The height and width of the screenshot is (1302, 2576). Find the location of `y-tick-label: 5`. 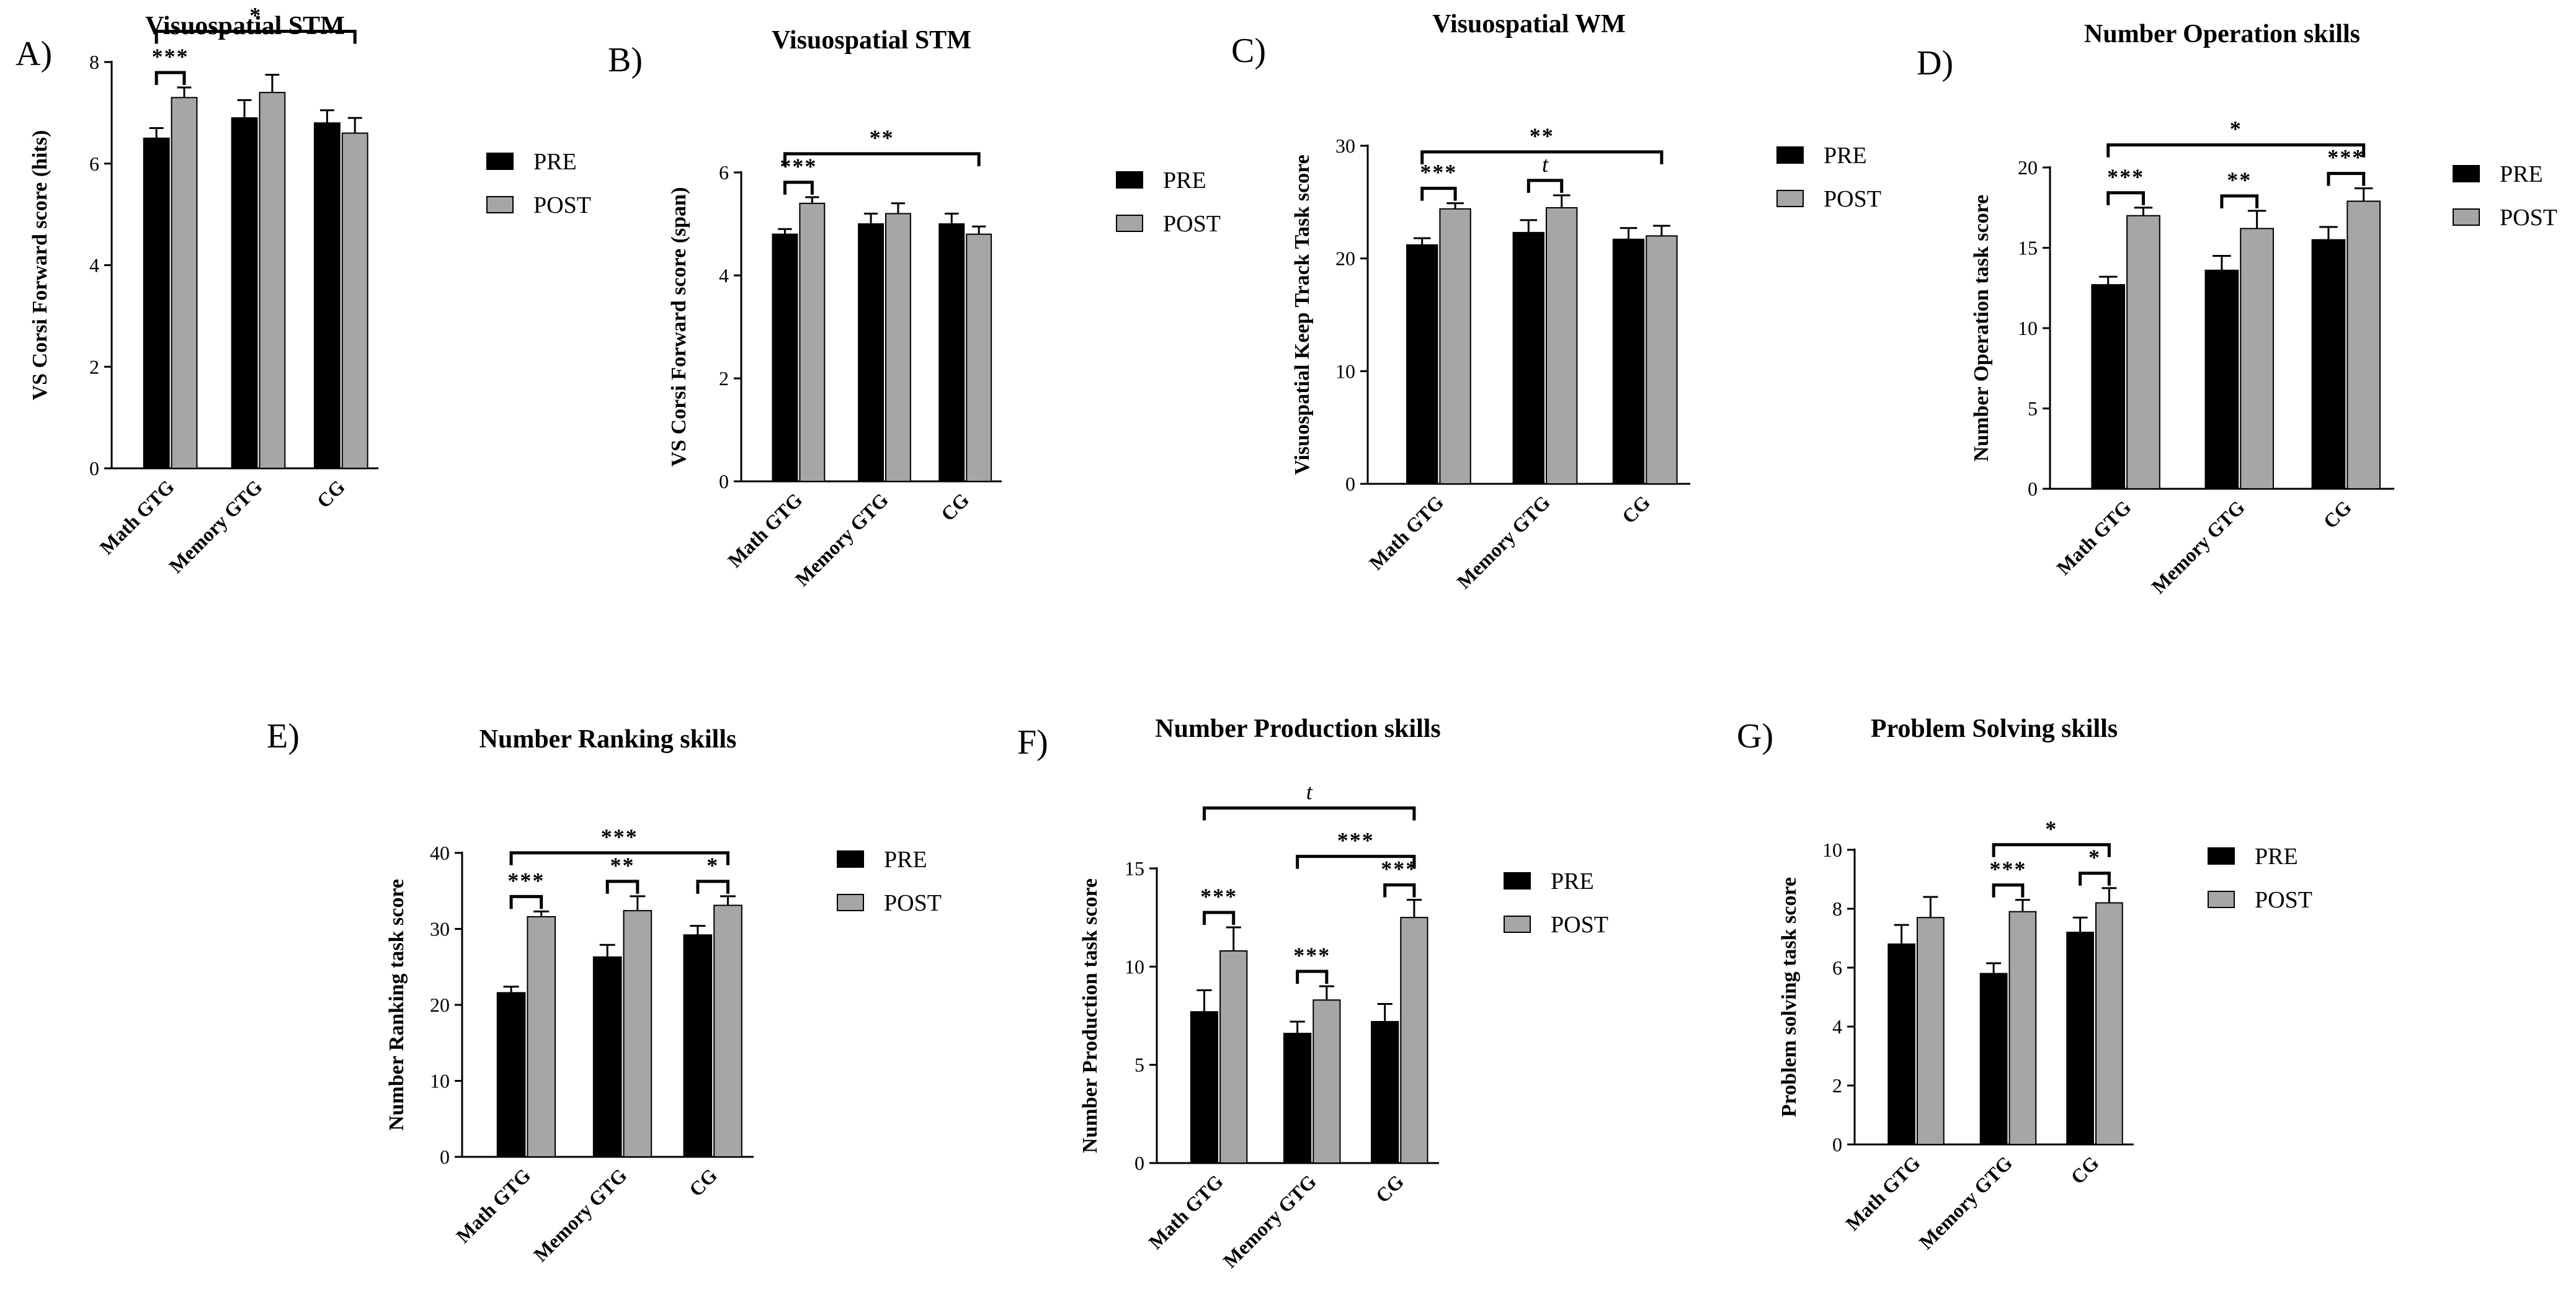

y-tick-label: 5 is located at coordinates (2033, 409).